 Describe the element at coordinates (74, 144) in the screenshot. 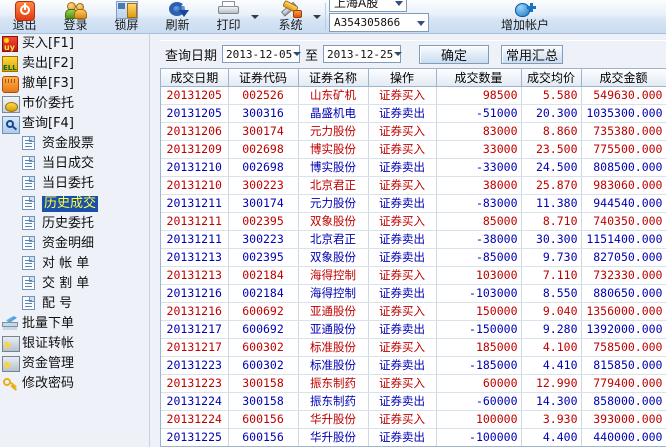

I see `sidebar-item-5: 资金股票` at that location.